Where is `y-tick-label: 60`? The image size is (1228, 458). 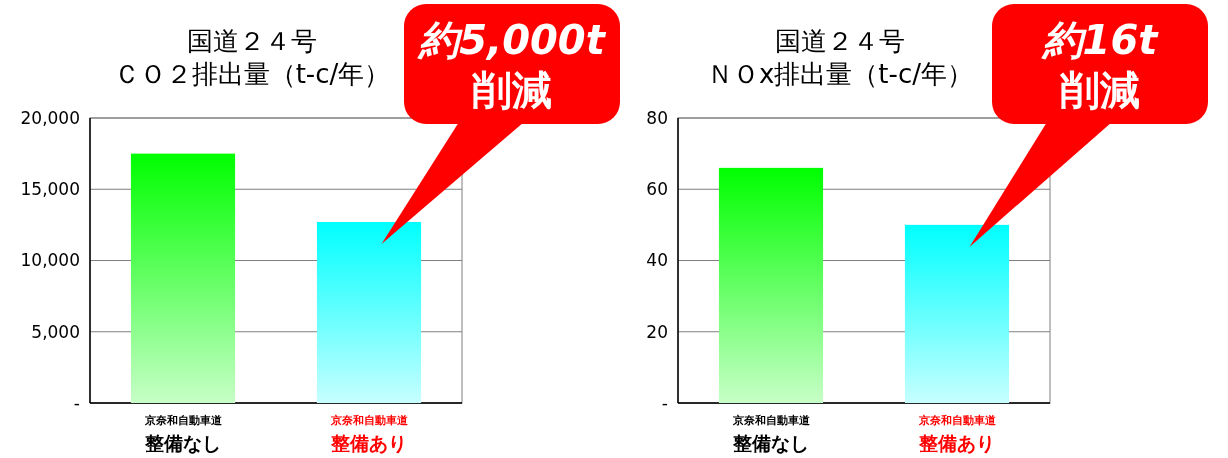 y-tick-label: 60 is located at coordinates (657, 189).